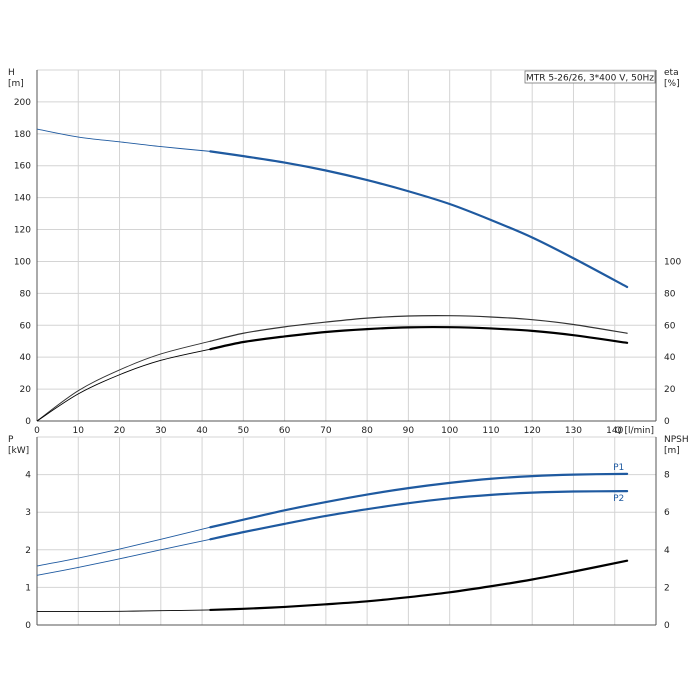  What do you see at coordinates (123, 385) in the screenshot?
I see `series-line-eta2-thin` at bounding box center [123, 385].